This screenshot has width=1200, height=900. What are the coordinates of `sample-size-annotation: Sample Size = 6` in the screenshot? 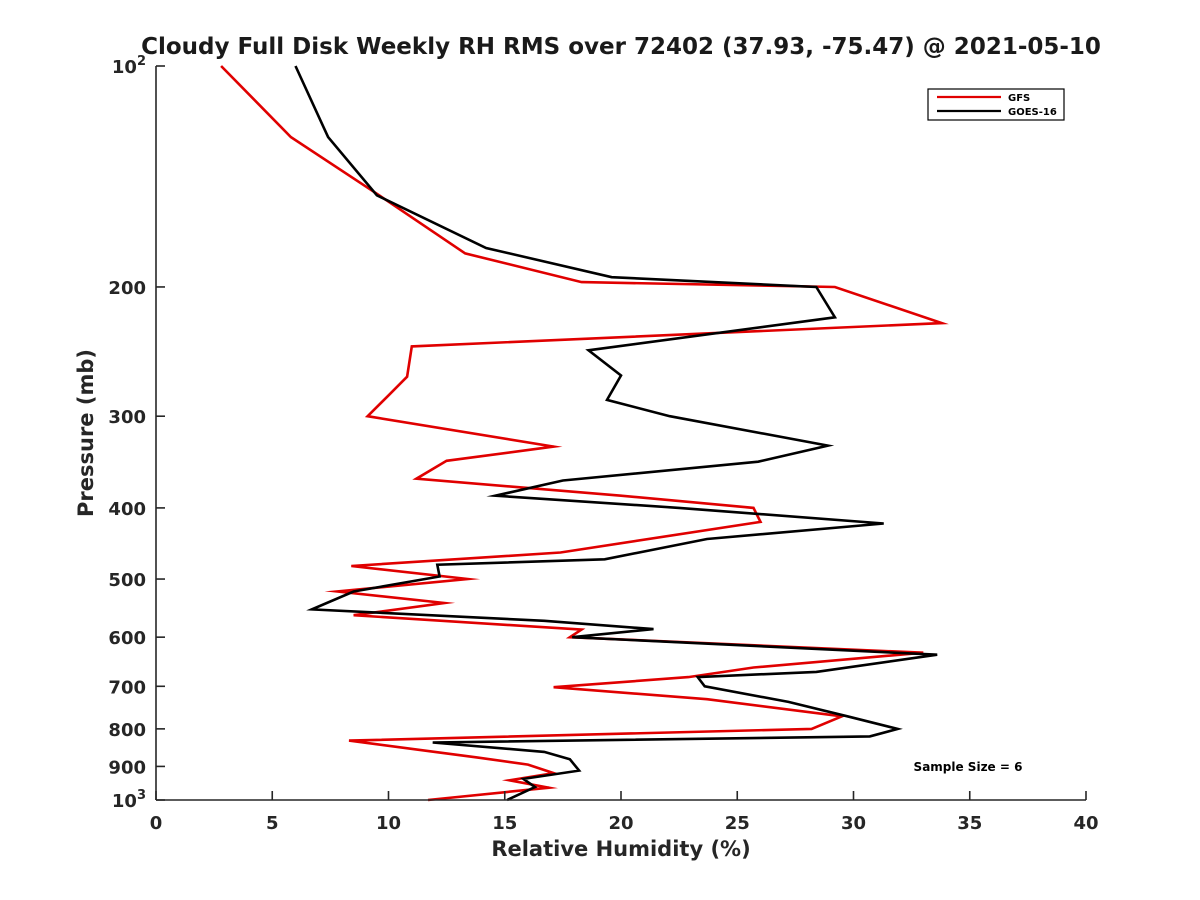 It's located at (968, 767).